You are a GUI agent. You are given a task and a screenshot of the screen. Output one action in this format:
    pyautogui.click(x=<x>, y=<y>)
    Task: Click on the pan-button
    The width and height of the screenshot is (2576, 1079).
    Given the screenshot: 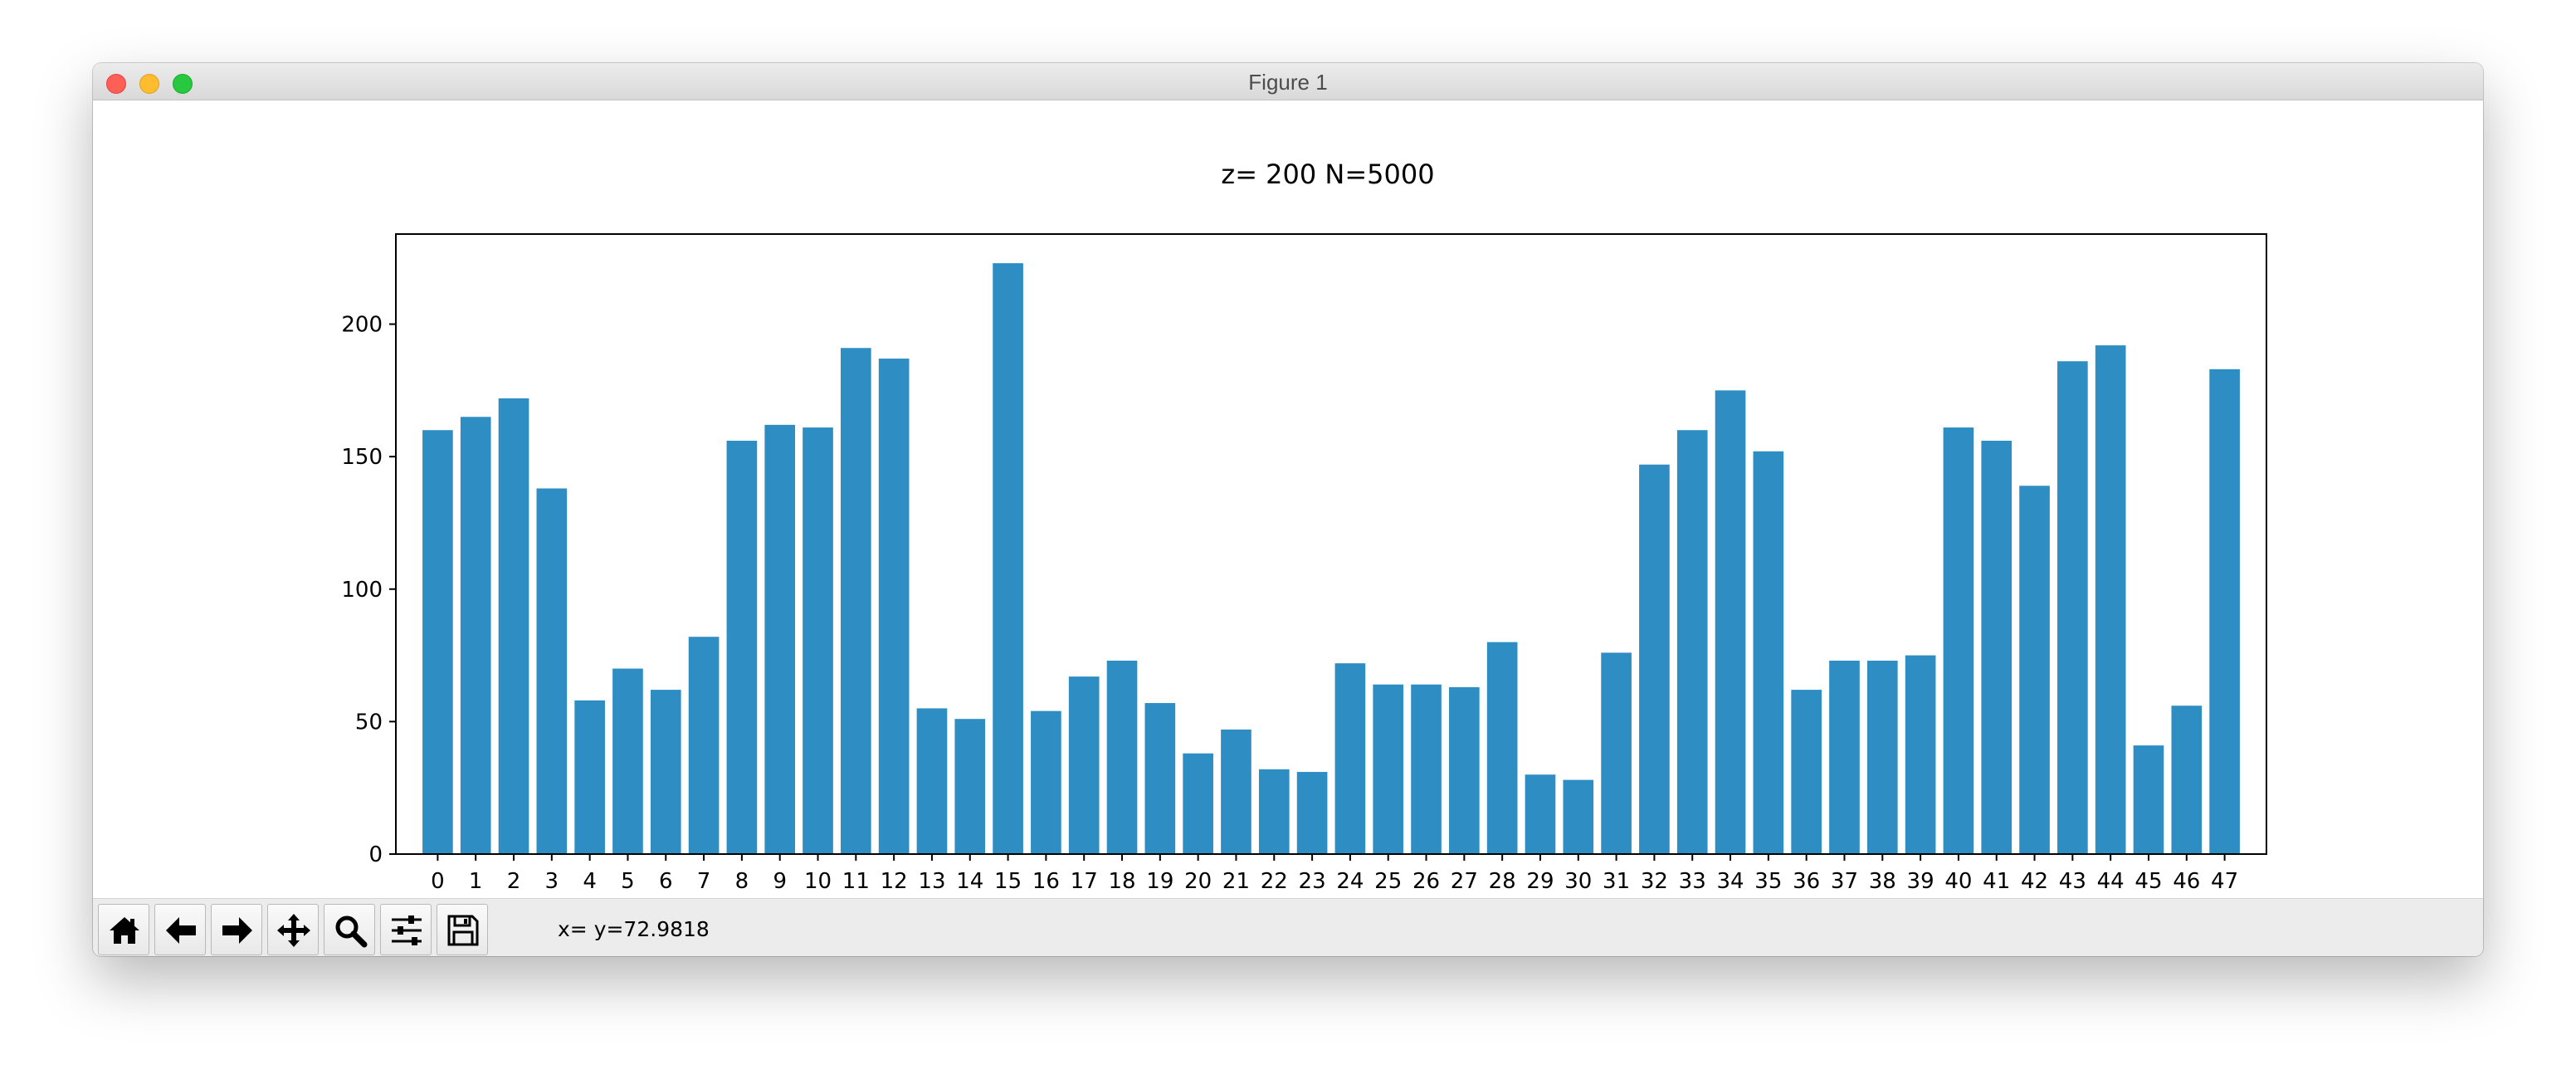 What is the action you would take?
    pyautogui.click(x=293, y=930)
    